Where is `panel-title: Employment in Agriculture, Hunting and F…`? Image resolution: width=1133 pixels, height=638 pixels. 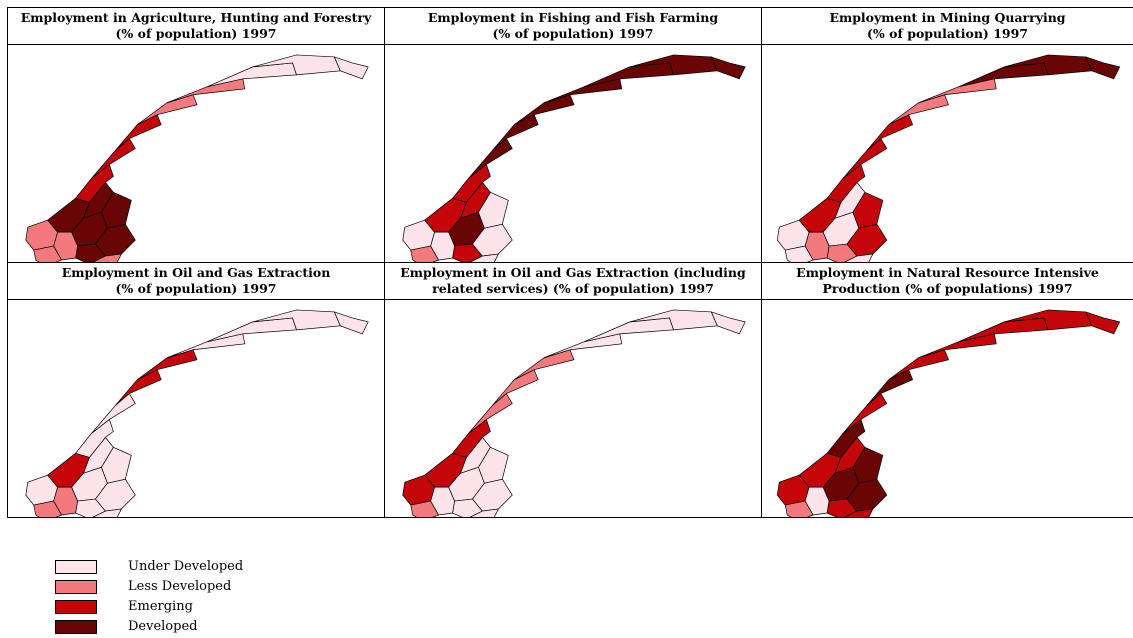 panel-title: Employment in Agriculture, Hunting and F… is located at coordinates (196, 26).